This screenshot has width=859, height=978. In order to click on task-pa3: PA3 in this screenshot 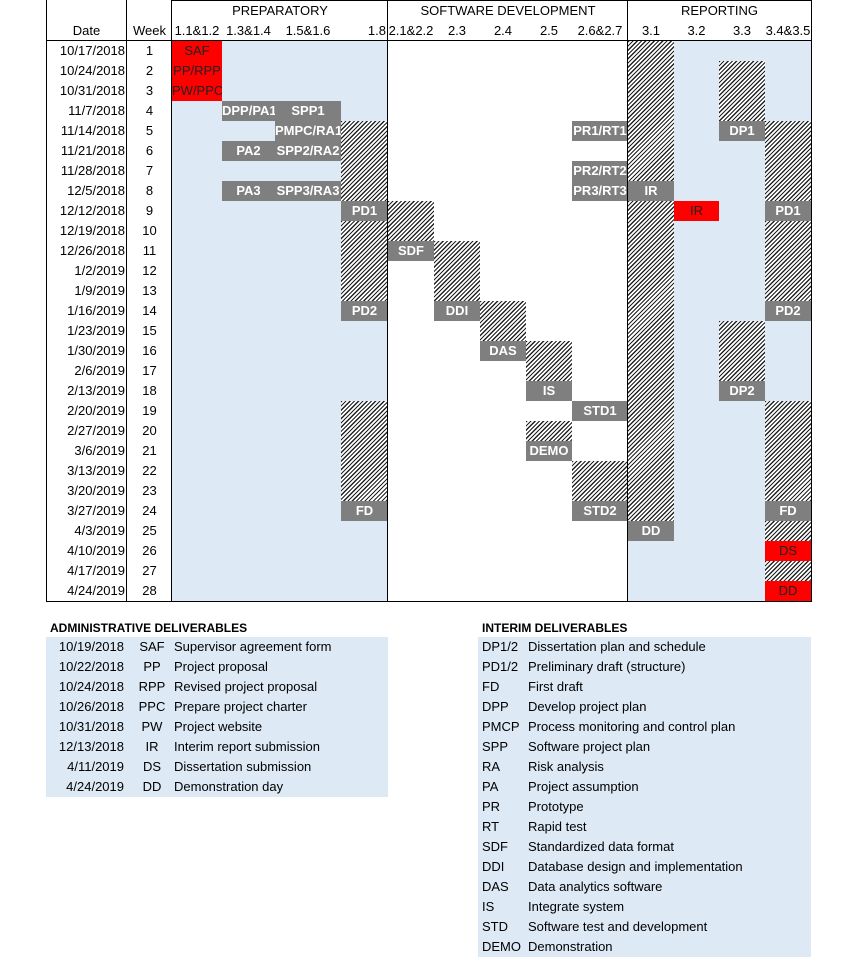, I will do `click(248, 191)`.